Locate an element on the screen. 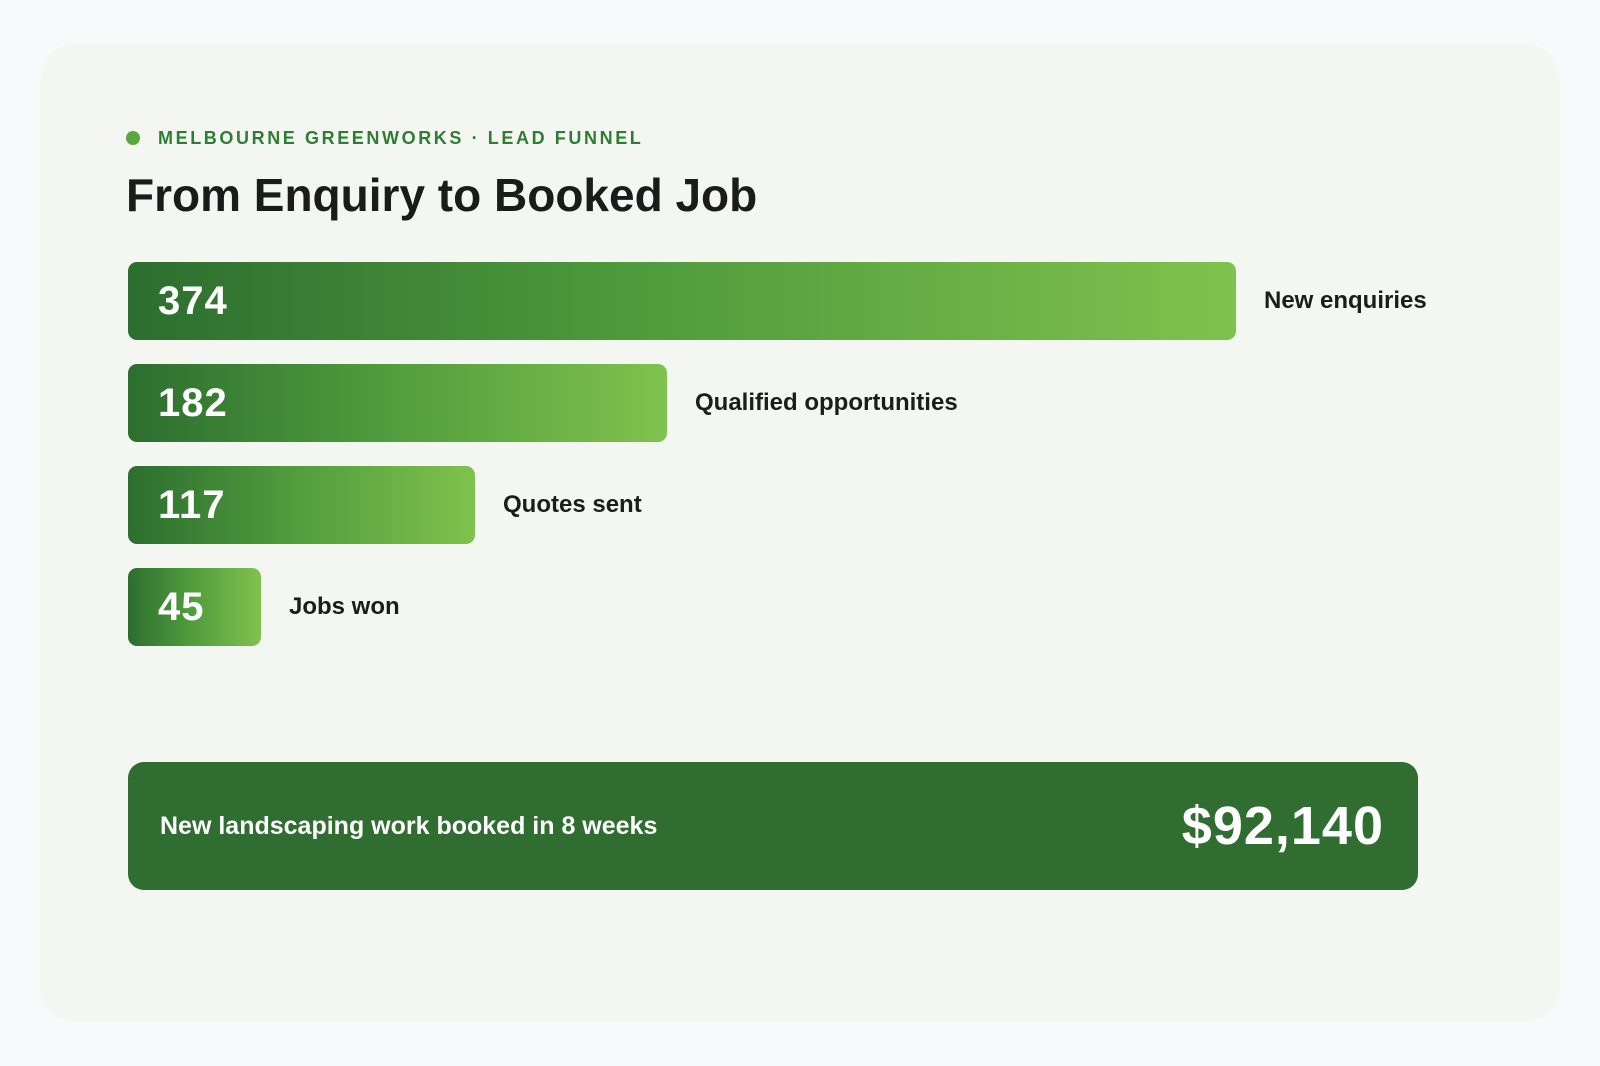  bar-category-label: Qualified opportunities is located at coordinates (826, 402).